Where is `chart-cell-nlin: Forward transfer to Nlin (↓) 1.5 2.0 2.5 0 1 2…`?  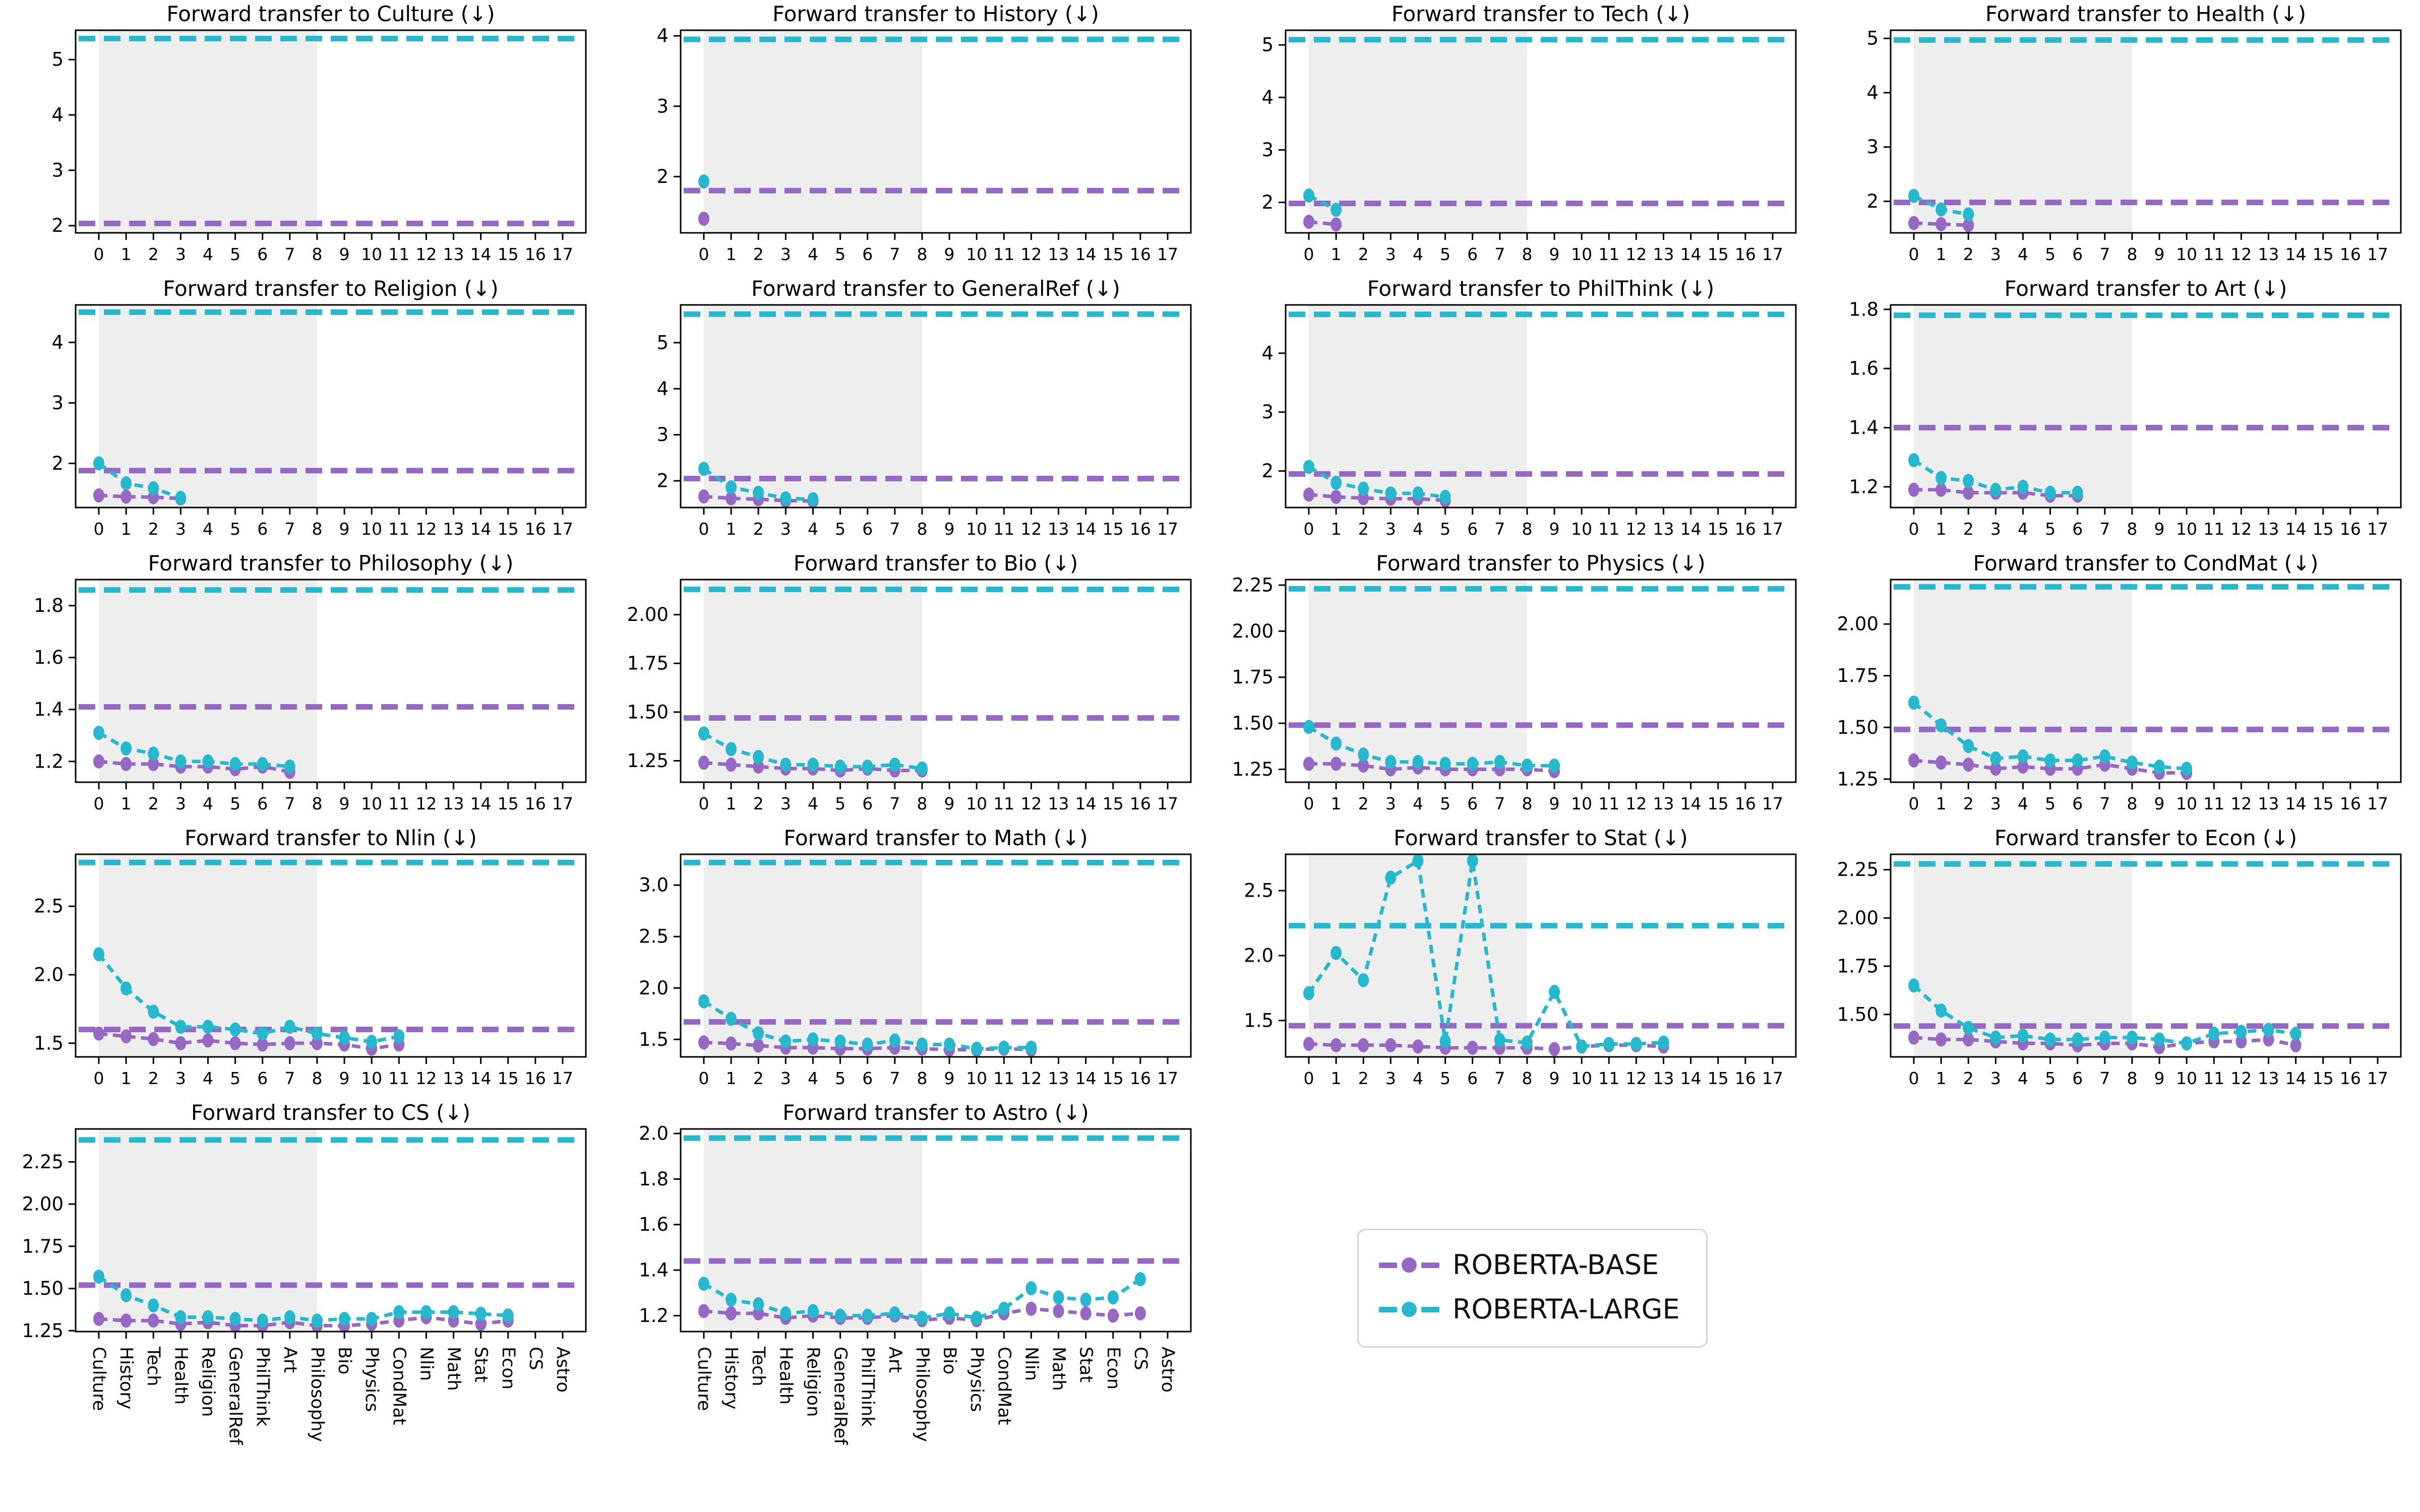 chart-cell-nlin: Forward transfer to Nlin (↓) 1.5 2.0 2.5 0 1 2… is located at coordinates (302, 961).